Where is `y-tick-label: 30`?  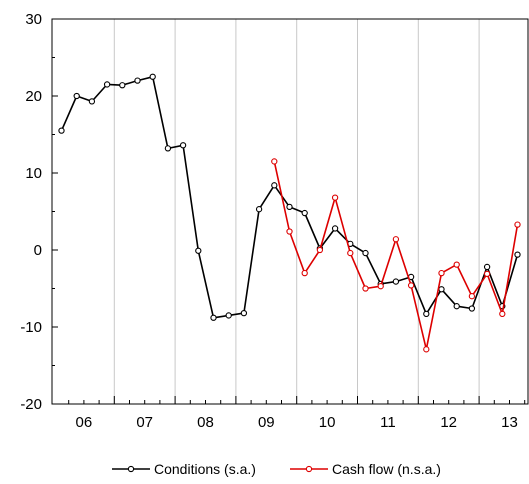
y-tick-label: 30 is located at coordinates (33, 19).